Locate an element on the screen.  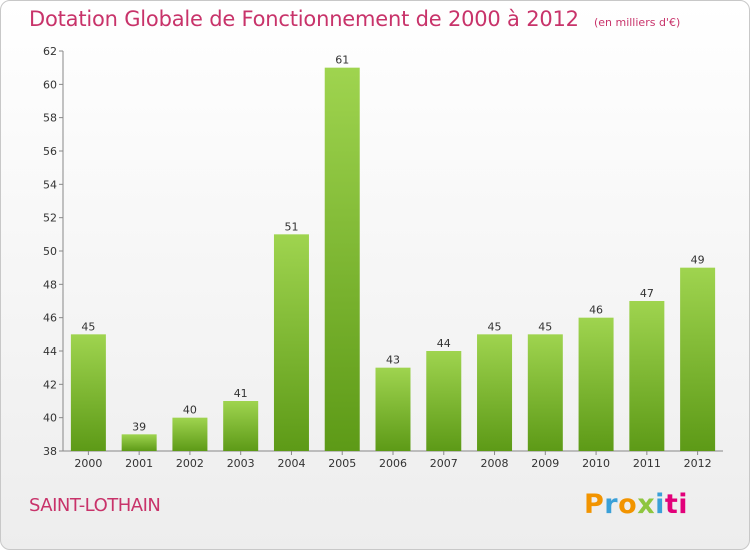
bar-2003 is located at coordinates (241, 426).